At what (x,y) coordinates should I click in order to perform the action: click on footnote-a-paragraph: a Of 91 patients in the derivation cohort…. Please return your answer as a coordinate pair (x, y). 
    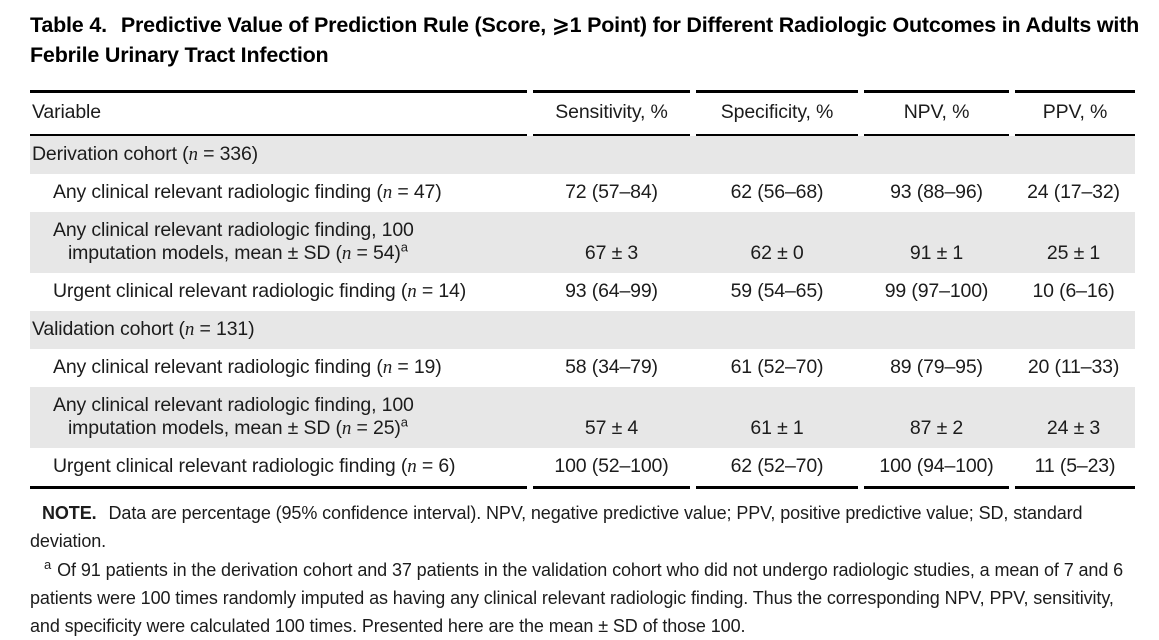
    Looking at the image, I should click on (584, 598).